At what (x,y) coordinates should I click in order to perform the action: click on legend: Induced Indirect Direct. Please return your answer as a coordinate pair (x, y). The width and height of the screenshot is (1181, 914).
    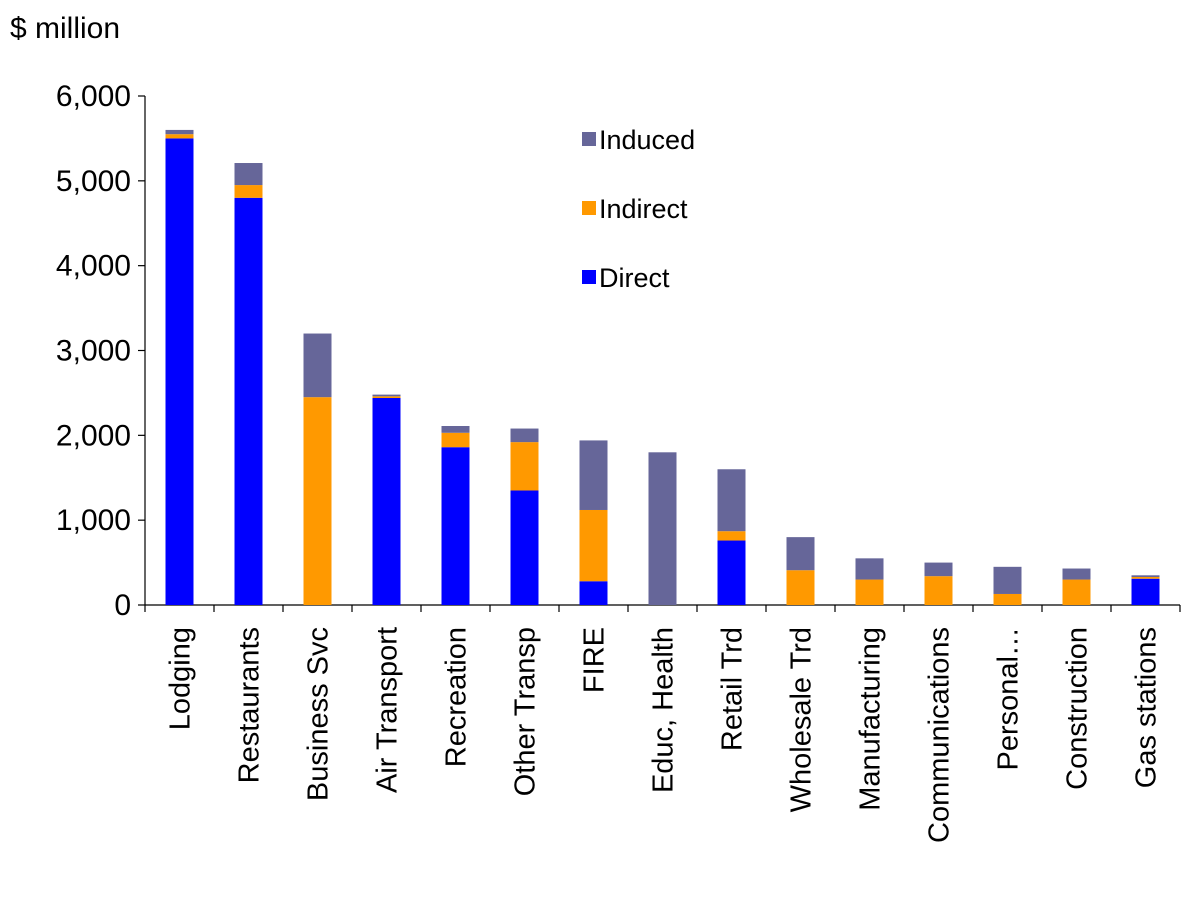
    Looking at the image, I should click on (638, 209).